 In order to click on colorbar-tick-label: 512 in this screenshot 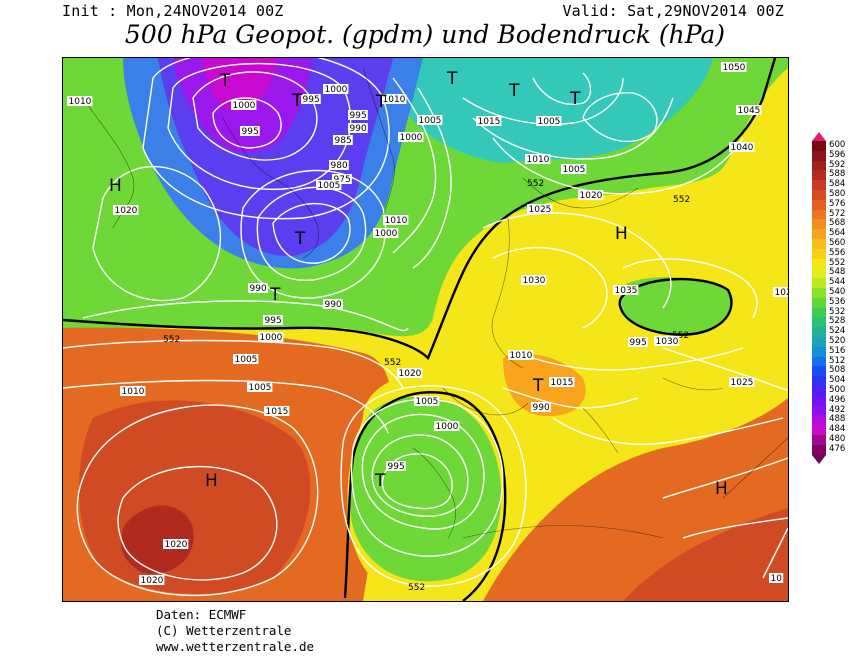, I will do `click(837, 360)`.